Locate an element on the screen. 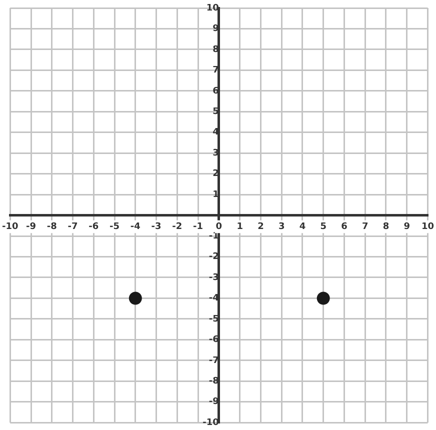  x-tick-label: 4 is located at coordinates (302, 227).